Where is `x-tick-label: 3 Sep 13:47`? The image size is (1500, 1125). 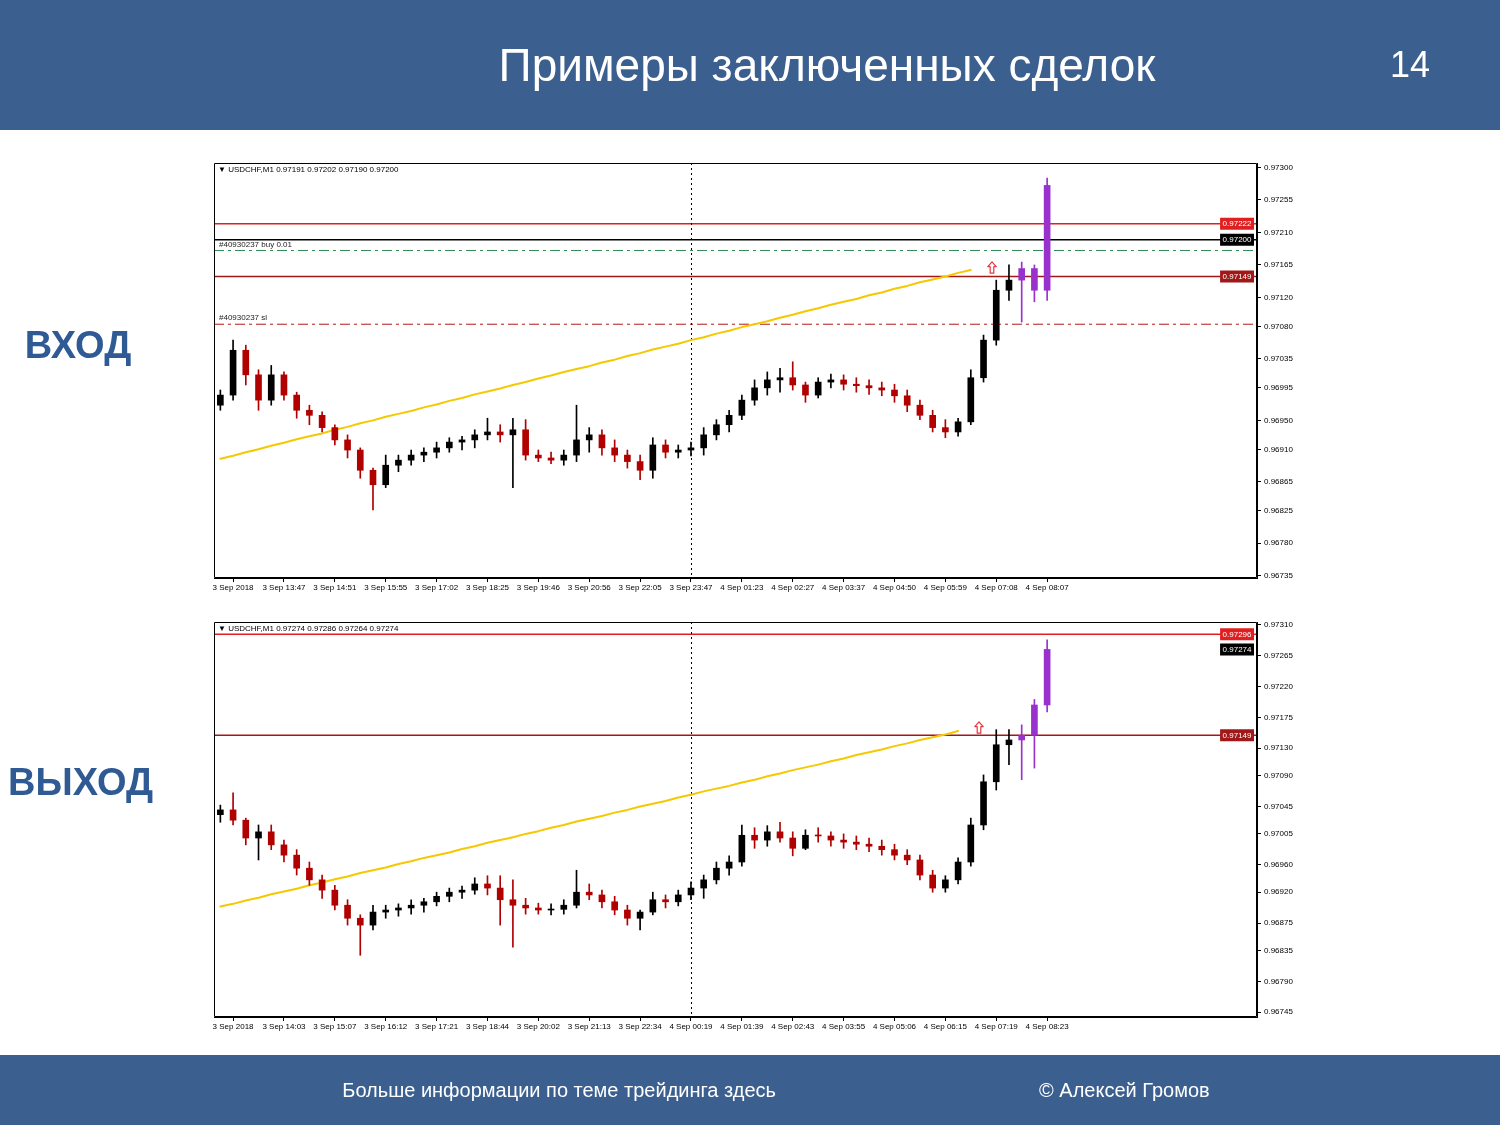 x-tick-label: 3 Sep 13:47 is located at coordinates (284, 587).